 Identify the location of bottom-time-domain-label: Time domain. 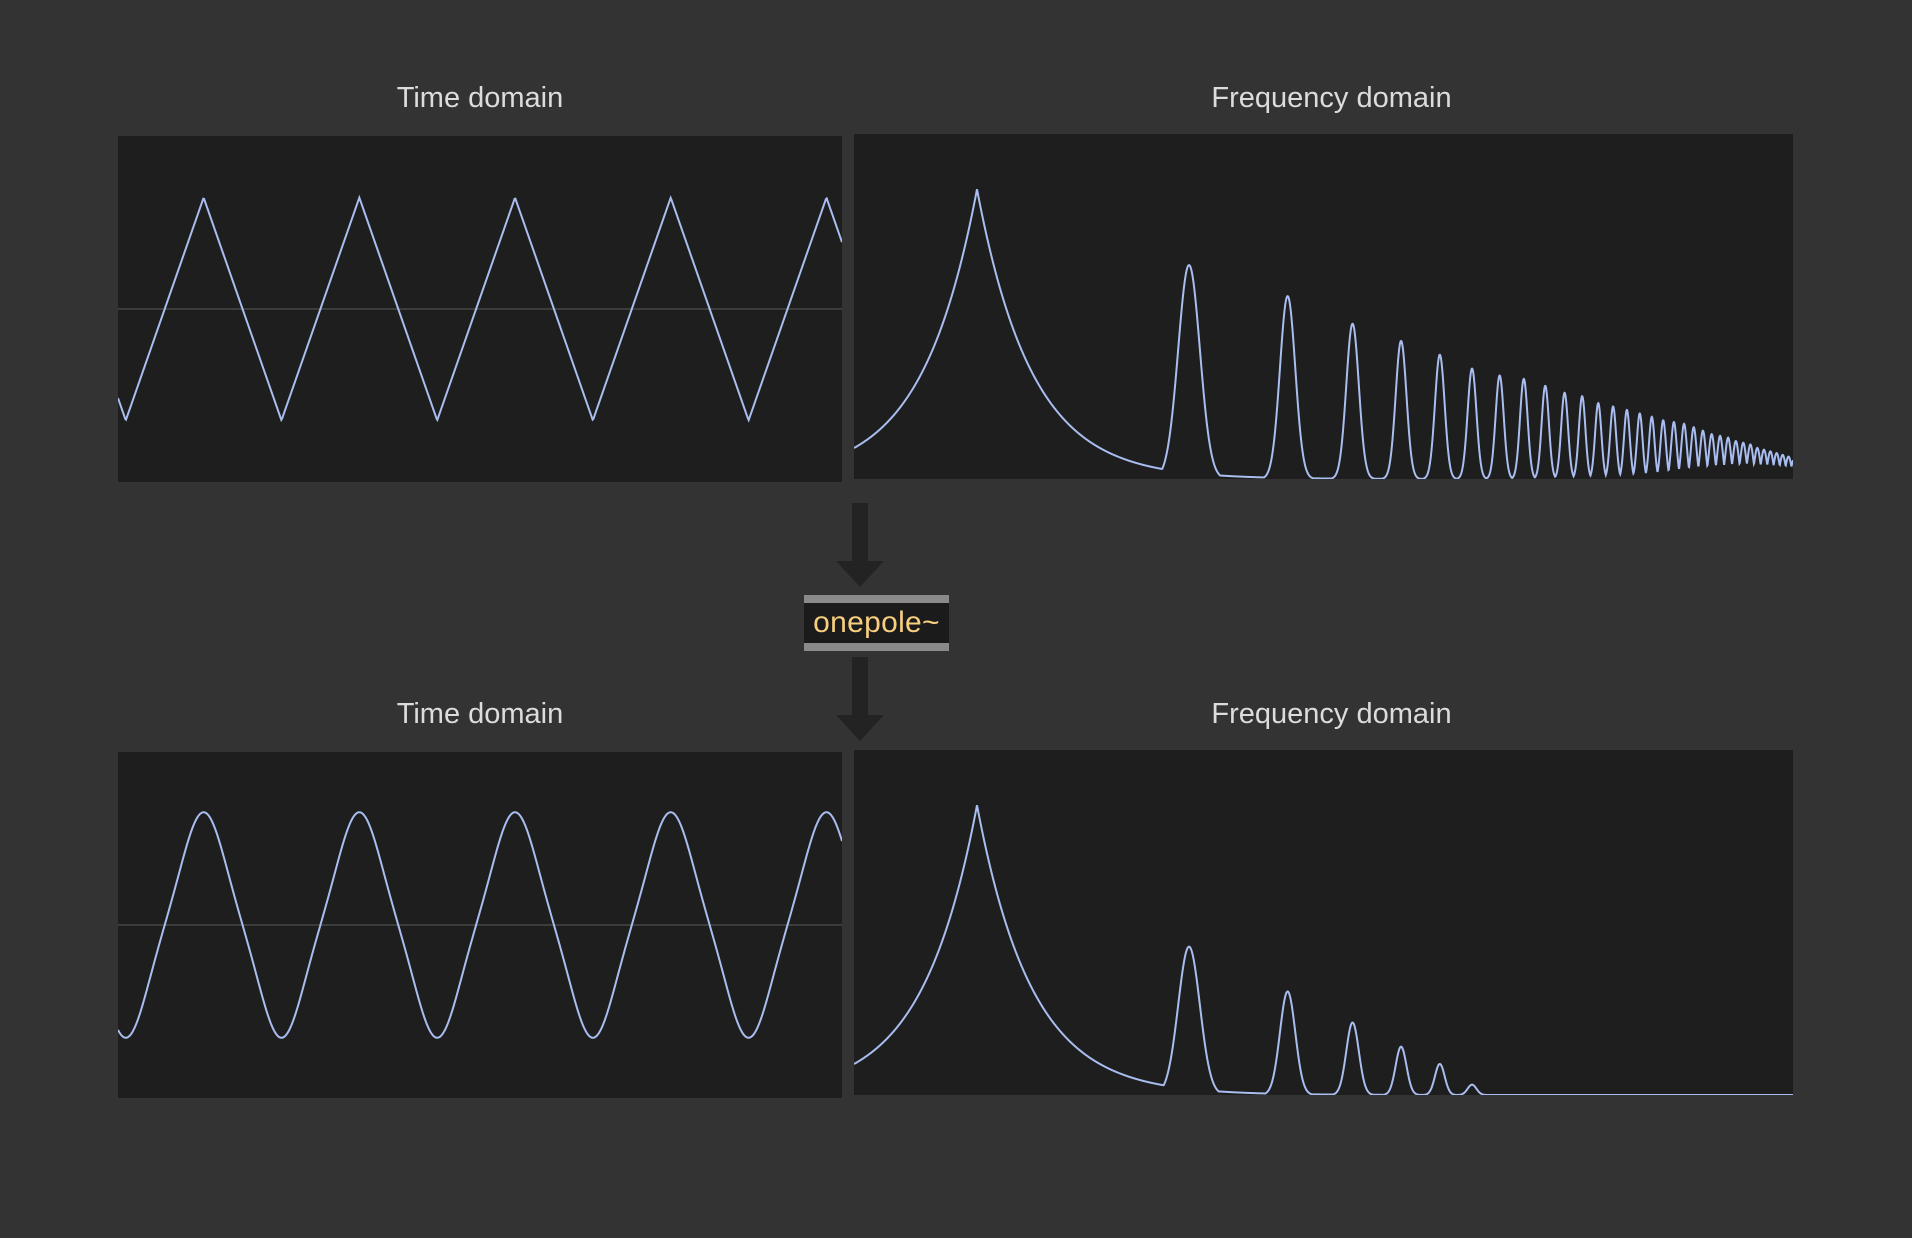
(480, 714).